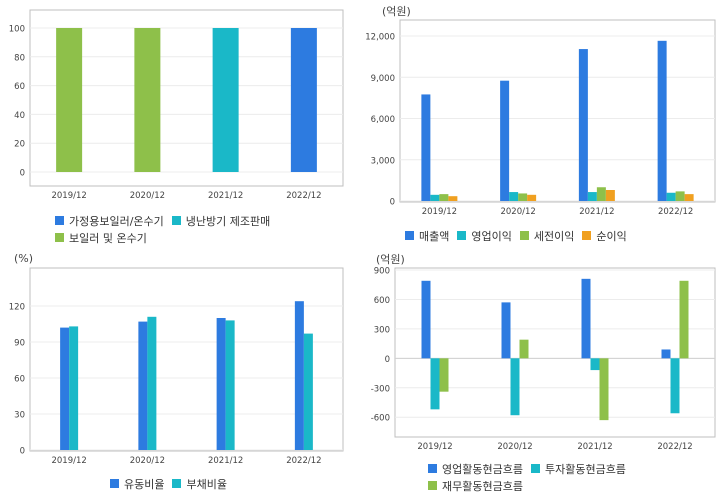 The width and height of the screenshot is (720, 496). I want to click on y-tick-label: 60, so click(19, 87).